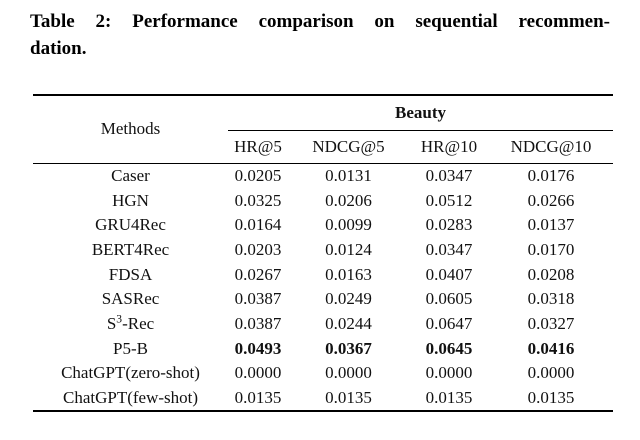 This screenshot has width=640, height=440. What do you see at coordinates (551, 274) in the screenshot?
I see `value-cell: 0.0208` at bounding box center [551, 274].